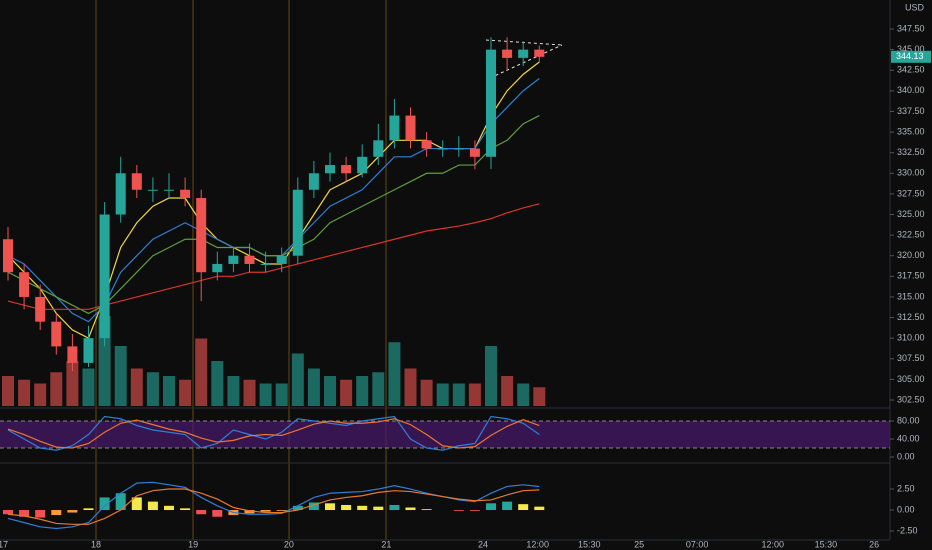  Describe the element at coordinates (96, 544) in the screenshot. I see `x-tick-label: 18` at that location.